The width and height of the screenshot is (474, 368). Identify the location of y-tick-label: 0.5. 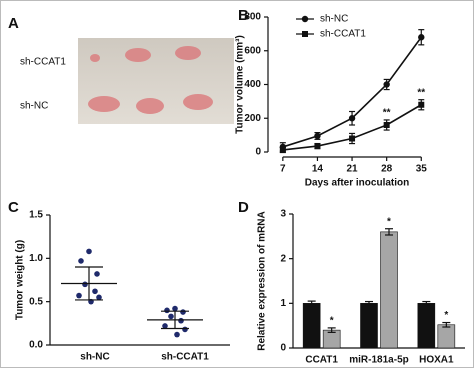
(36, 301).